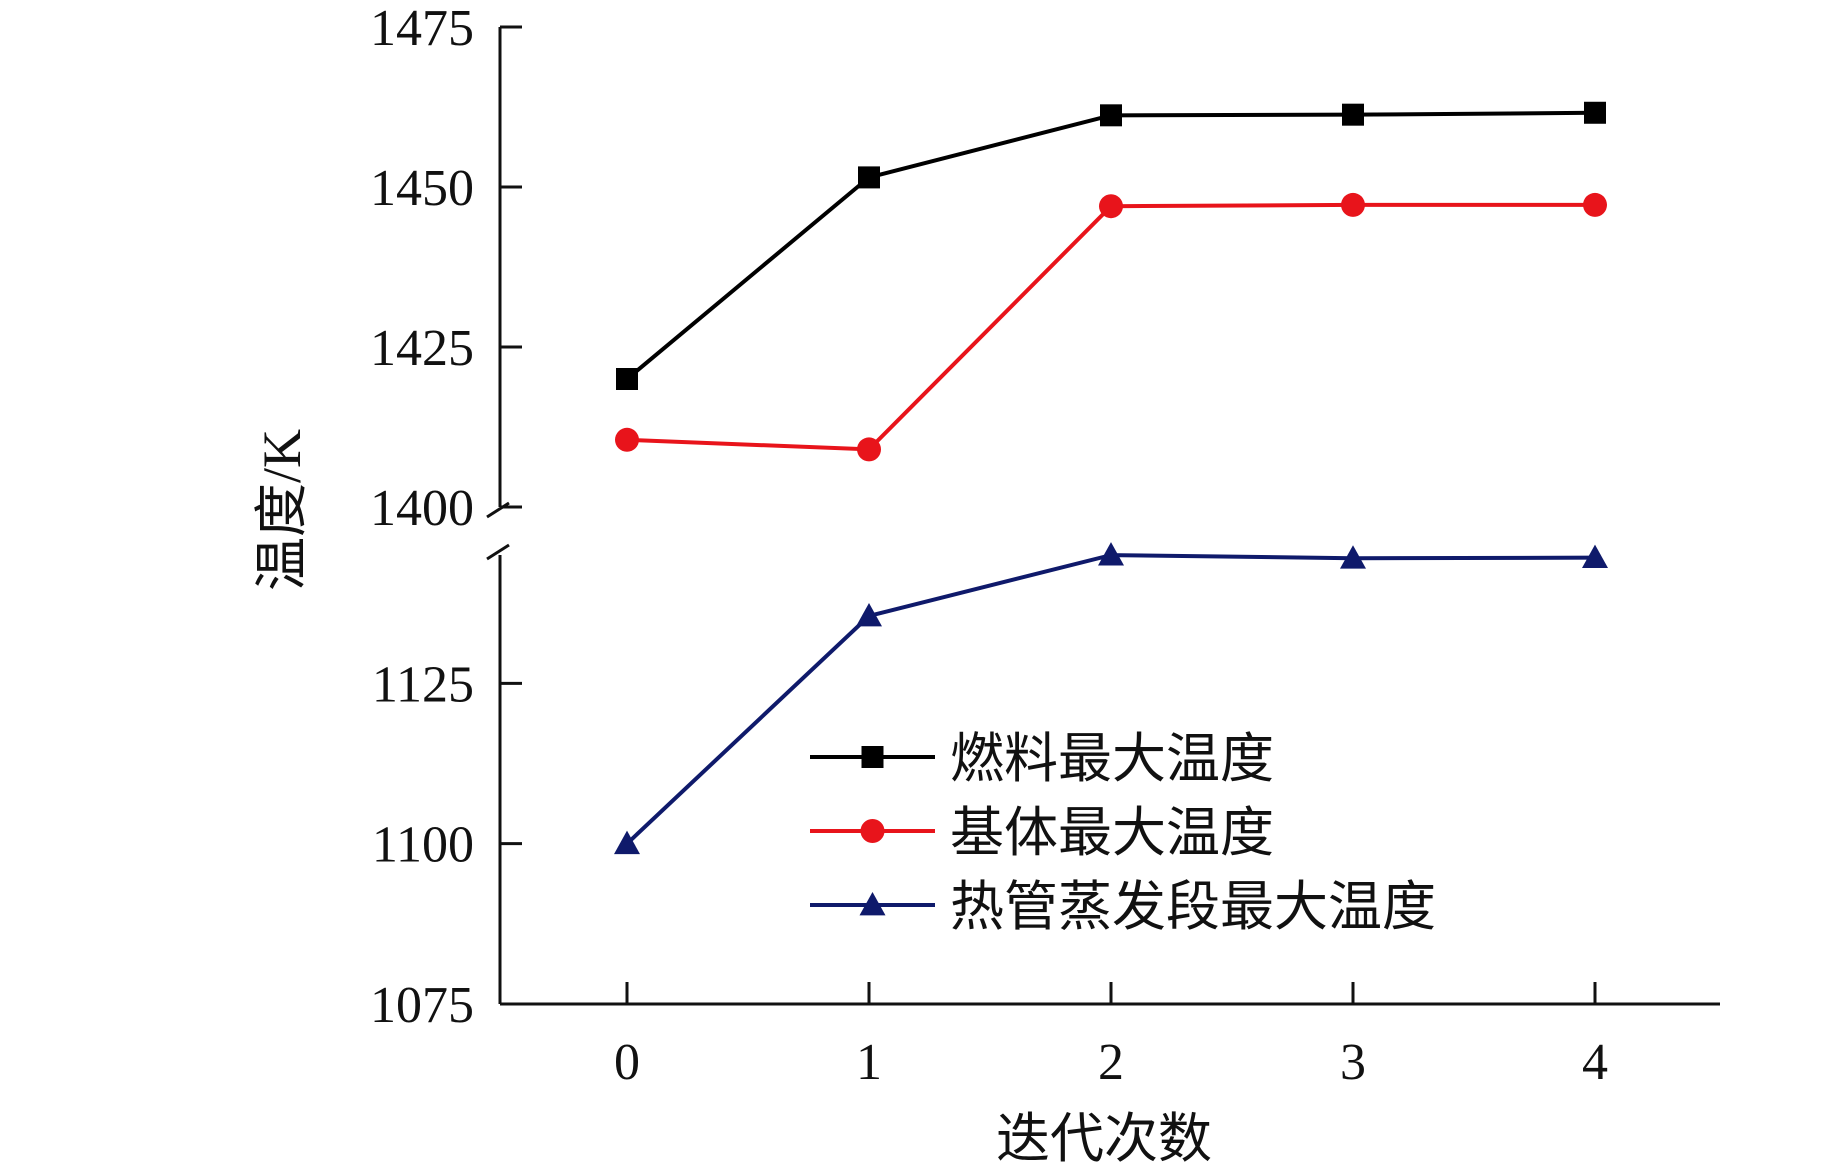  I want to click on y-axis-title: 温度/K, so click(282, 510).